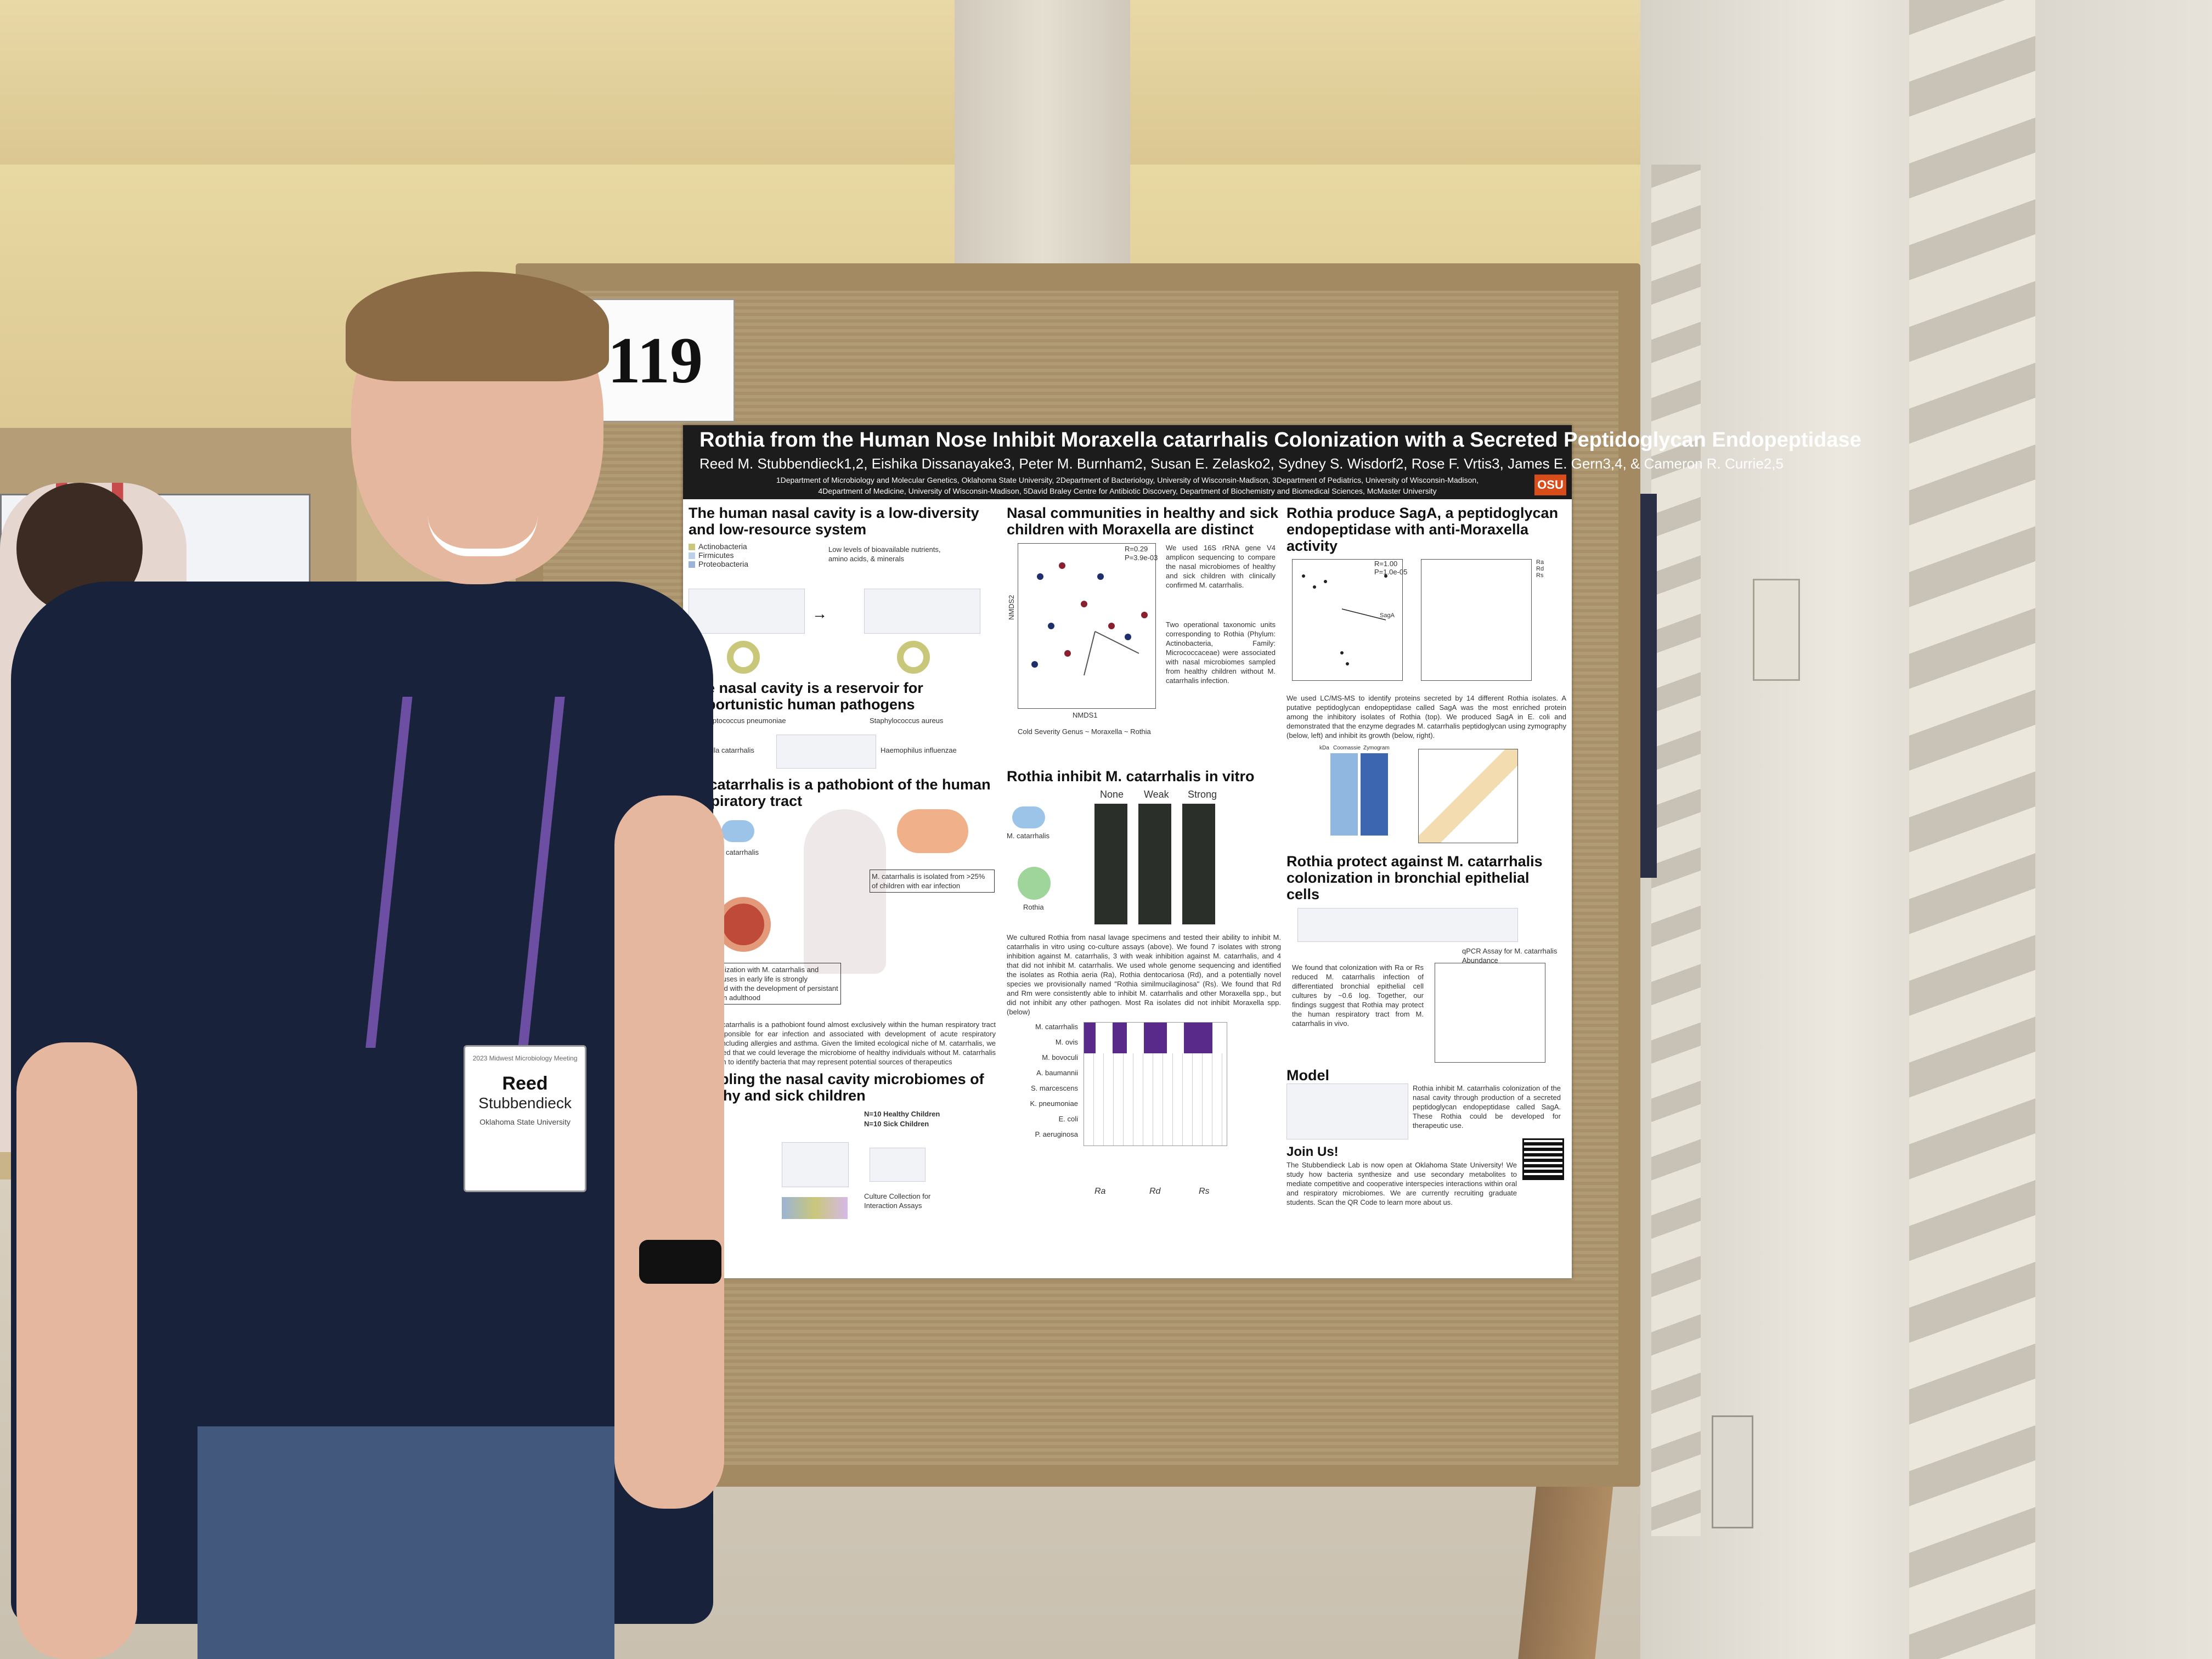  I want to click on person-hair, so click(478, 326).